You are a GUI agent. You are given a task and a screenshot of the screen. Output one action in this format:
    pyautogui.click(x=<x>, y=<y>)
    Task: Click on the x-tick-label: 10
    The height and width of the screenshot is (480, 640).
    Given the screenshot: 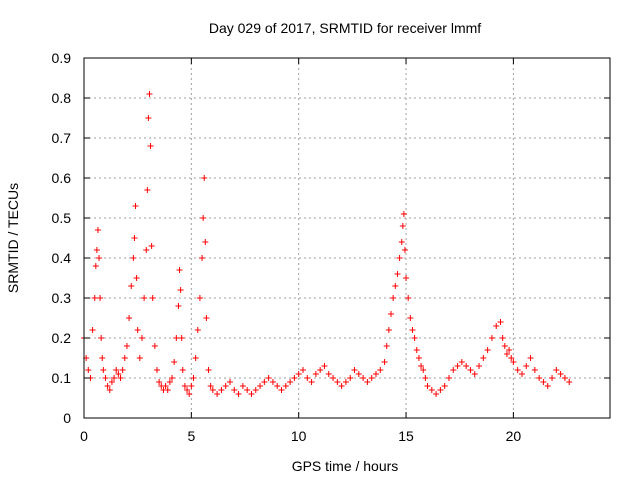 What is the action you would take?
    pyautogui.click(x=299, y=436)
    